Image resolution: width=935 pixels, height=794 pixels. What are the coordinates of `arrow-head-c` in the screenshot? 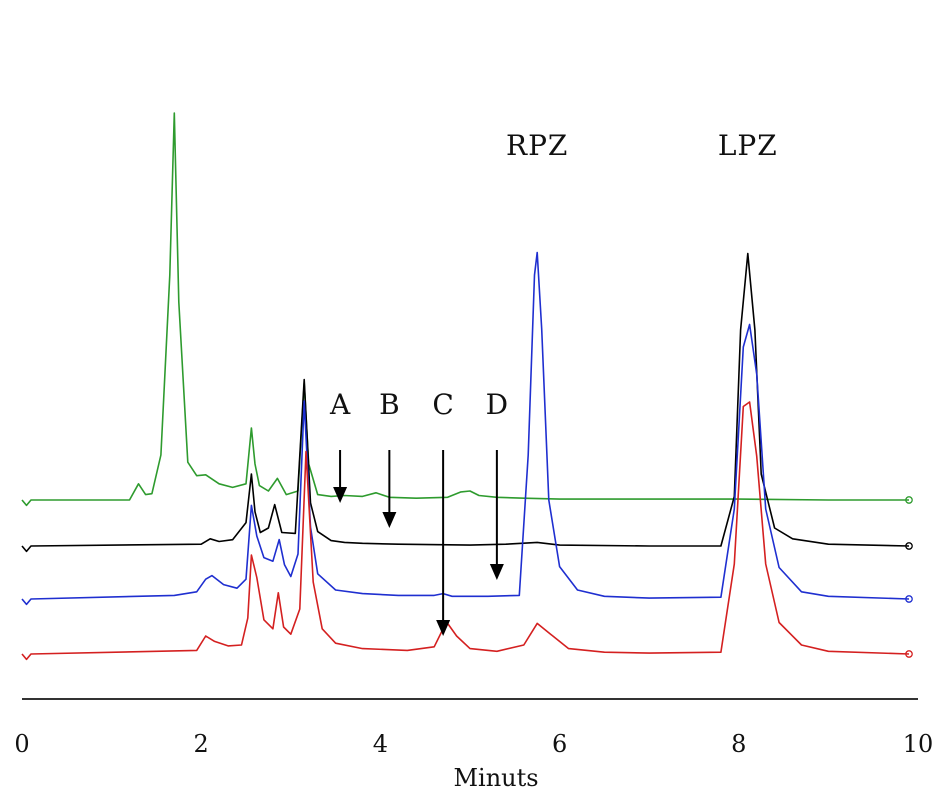 It's located at (443, 628).